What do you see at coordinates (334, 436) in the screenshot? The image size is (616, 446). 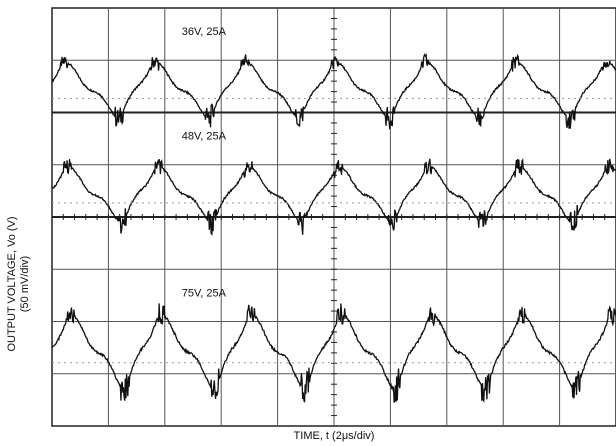 I see `x-axis-label: TIME, t (2μs/div)` at bounding box center [334, 436].